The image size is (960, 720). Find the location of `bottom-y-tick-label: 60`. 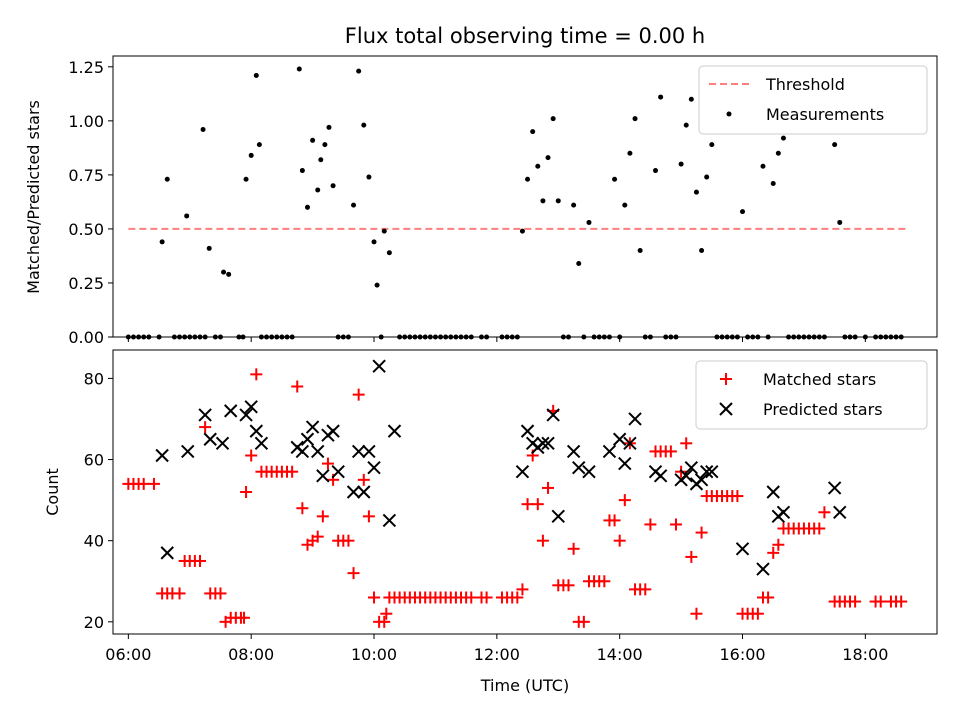

bottom-y-tick-label: 60 is located at coordinates (94, 460).